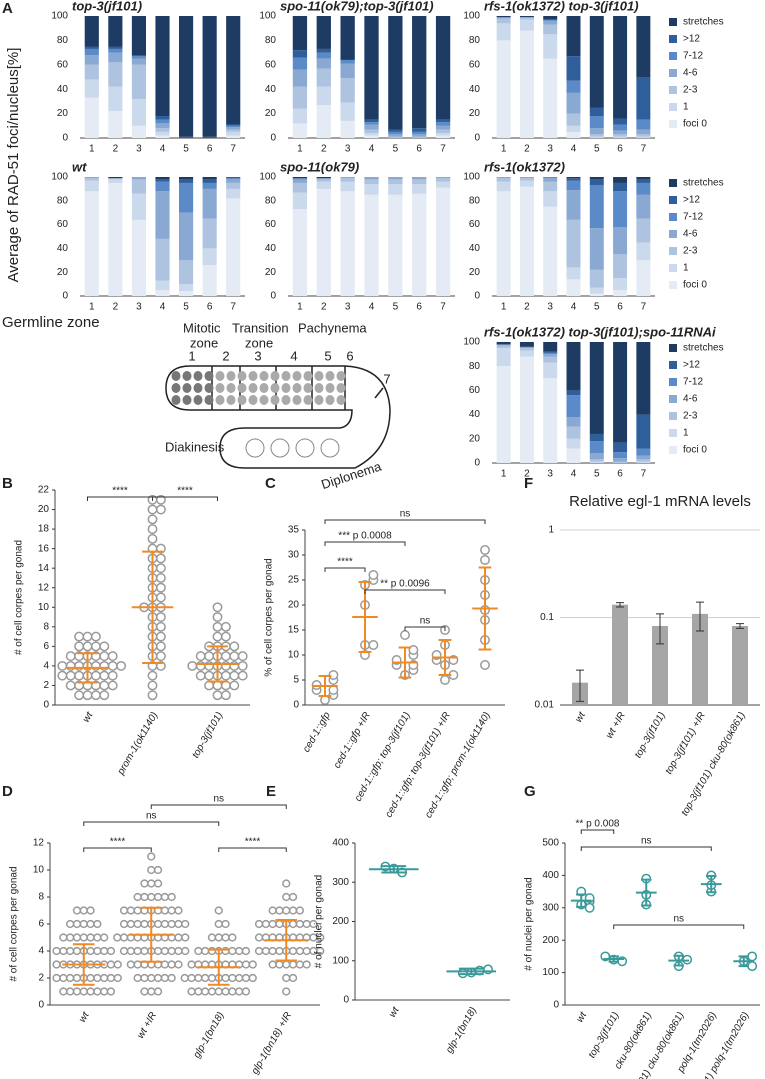  What do you see at coordinates (63, 64) in the screenshot?
I see `y-tick-label: 60` at bounding box center [63, 64].